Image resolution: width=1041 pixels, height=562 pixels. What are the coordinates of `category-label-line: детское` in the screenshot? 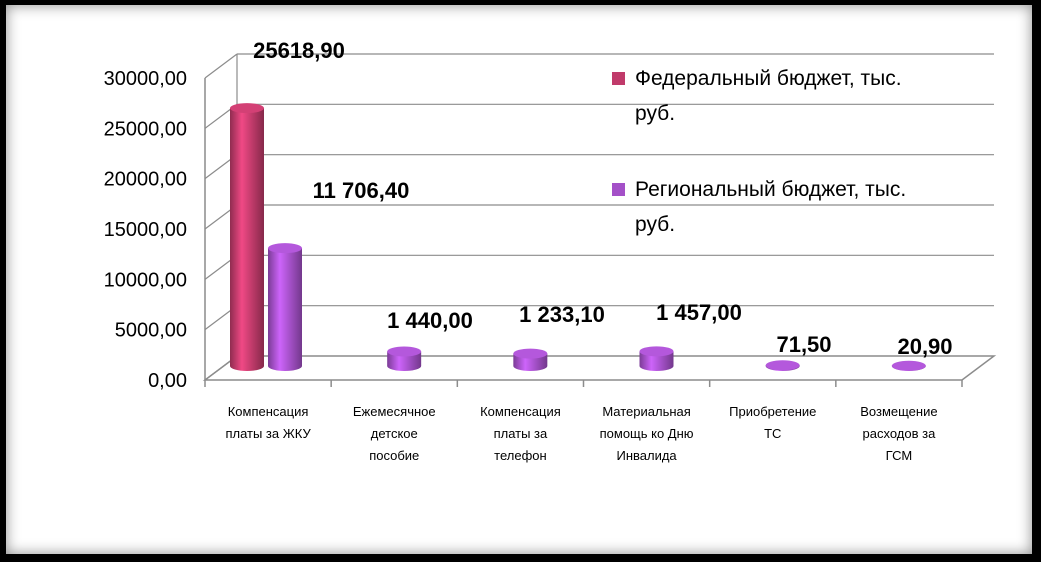 It's located at (394, 433).